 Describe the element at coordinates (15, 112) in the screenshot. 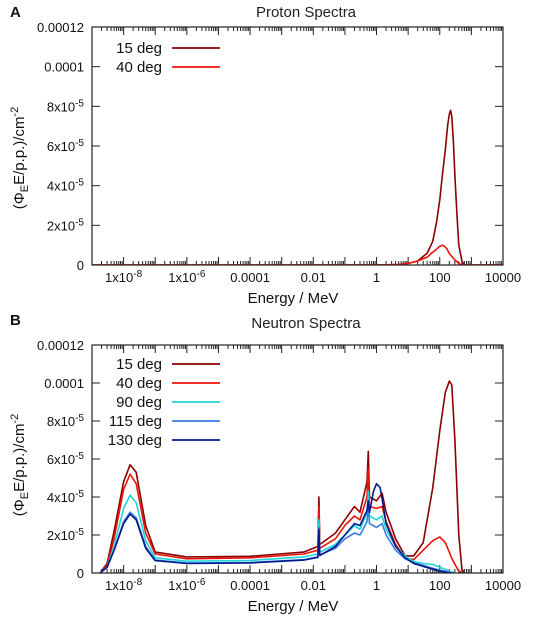

I see `ylabel-a-sup: -2` at that location.